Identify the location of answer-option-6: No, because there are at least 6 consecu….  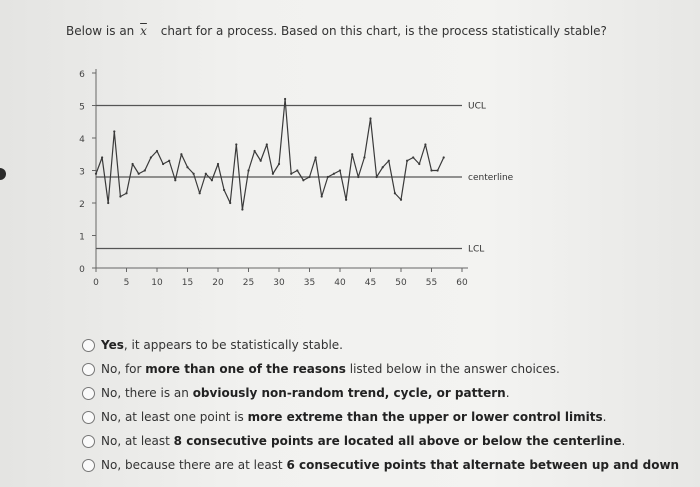
(380, 465).